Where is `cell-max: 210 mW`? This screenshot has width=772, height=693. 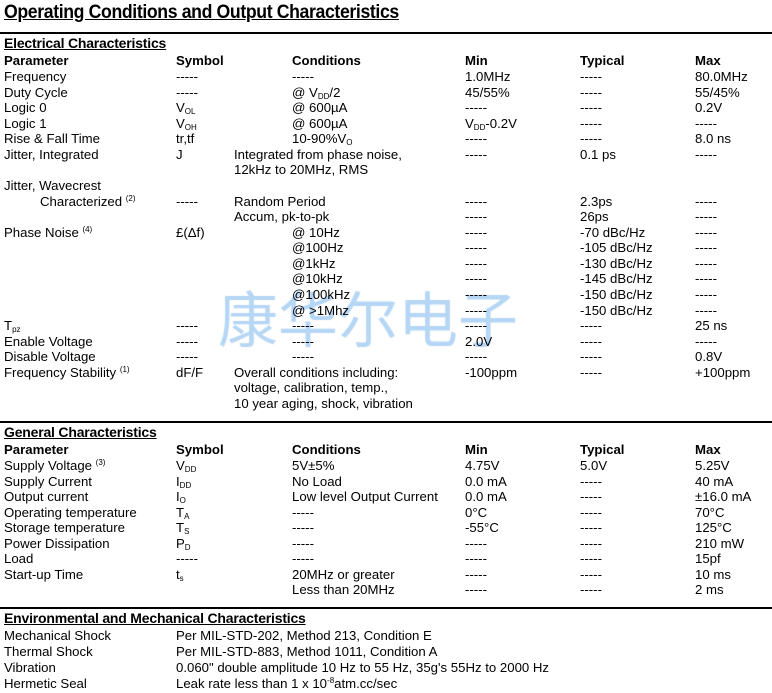 cell-max: 210 mW is located at coordinates (720, 543).